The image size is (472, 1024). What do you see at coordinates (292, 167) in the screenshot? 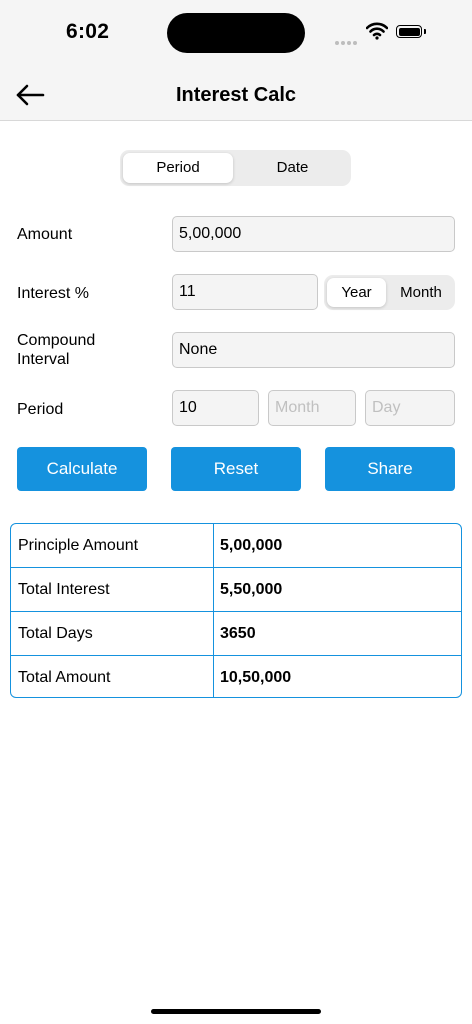
I see `tab-date: Date` at bounding box center [292, 167].